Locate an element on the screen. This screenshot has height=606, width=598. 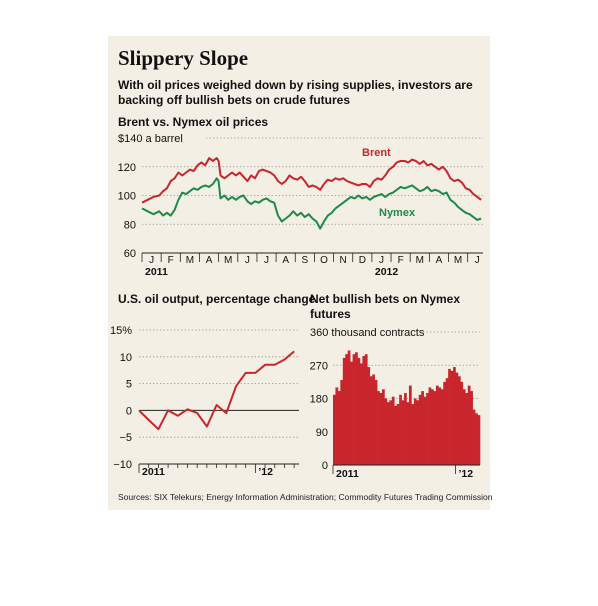
output-year-label: 2011 is located at coordinates (153, 472).